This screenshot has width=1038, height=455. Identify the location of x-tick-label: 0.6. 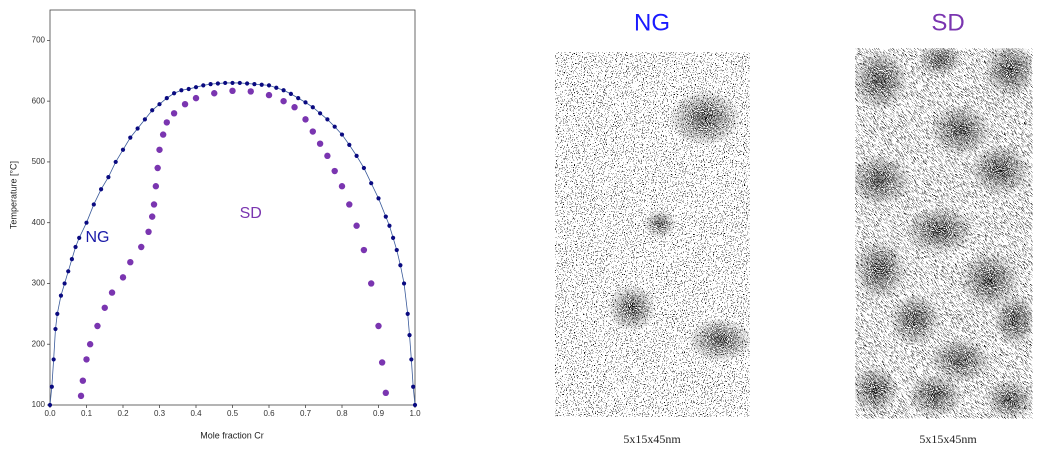
(269, 413).